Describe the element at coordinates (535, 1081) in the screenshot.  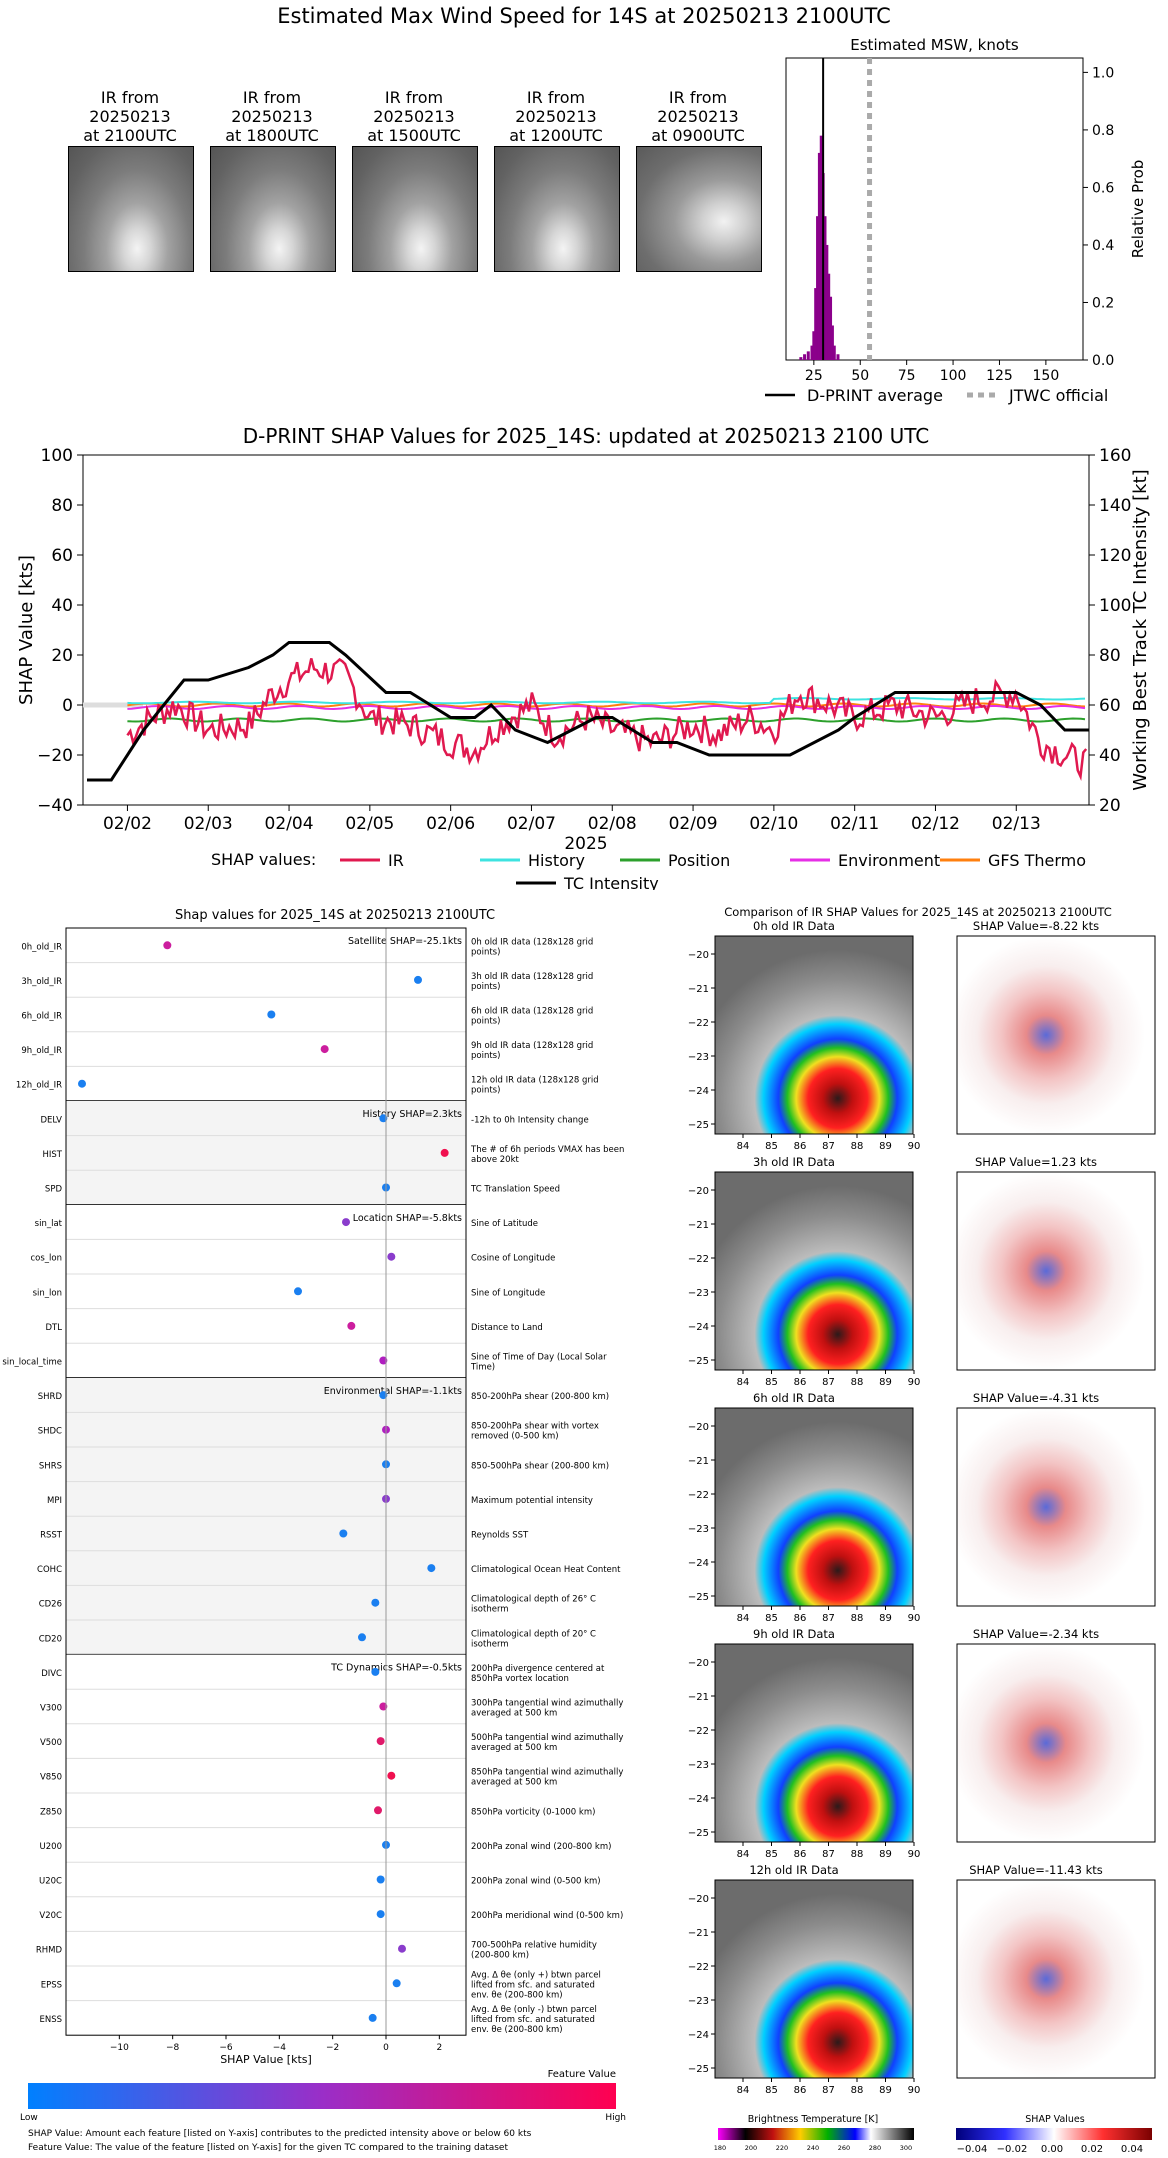
I see `feature-description: 12h old IR data (128x128 grid` at that location.